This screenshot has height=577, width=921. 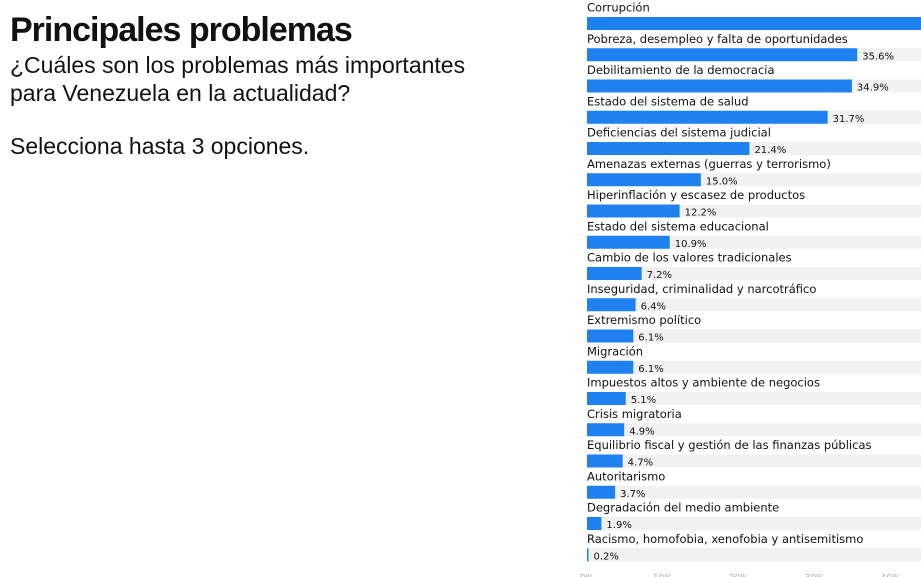 I want to click on value-label: 1.9%, so click(x=618, y=525).